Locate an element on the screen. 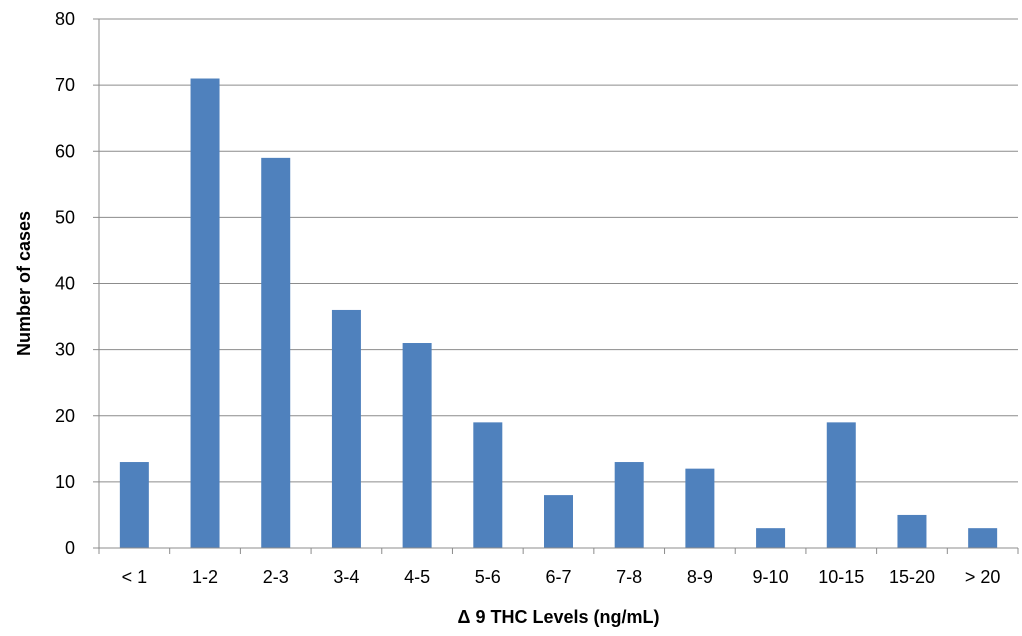 The image size is (1022, 636). x-tick-label: 4-5 is located at coordinates (417, 577).